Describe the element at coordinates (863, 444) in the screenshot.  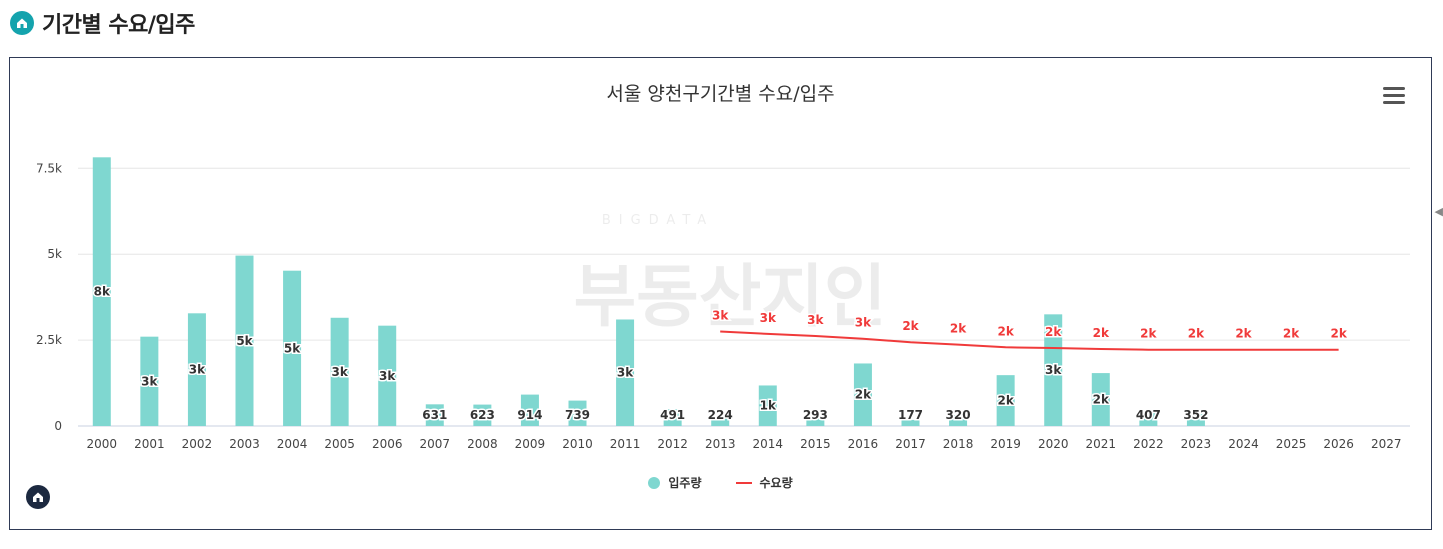
I see `x-tick-label: 2016` at that location.